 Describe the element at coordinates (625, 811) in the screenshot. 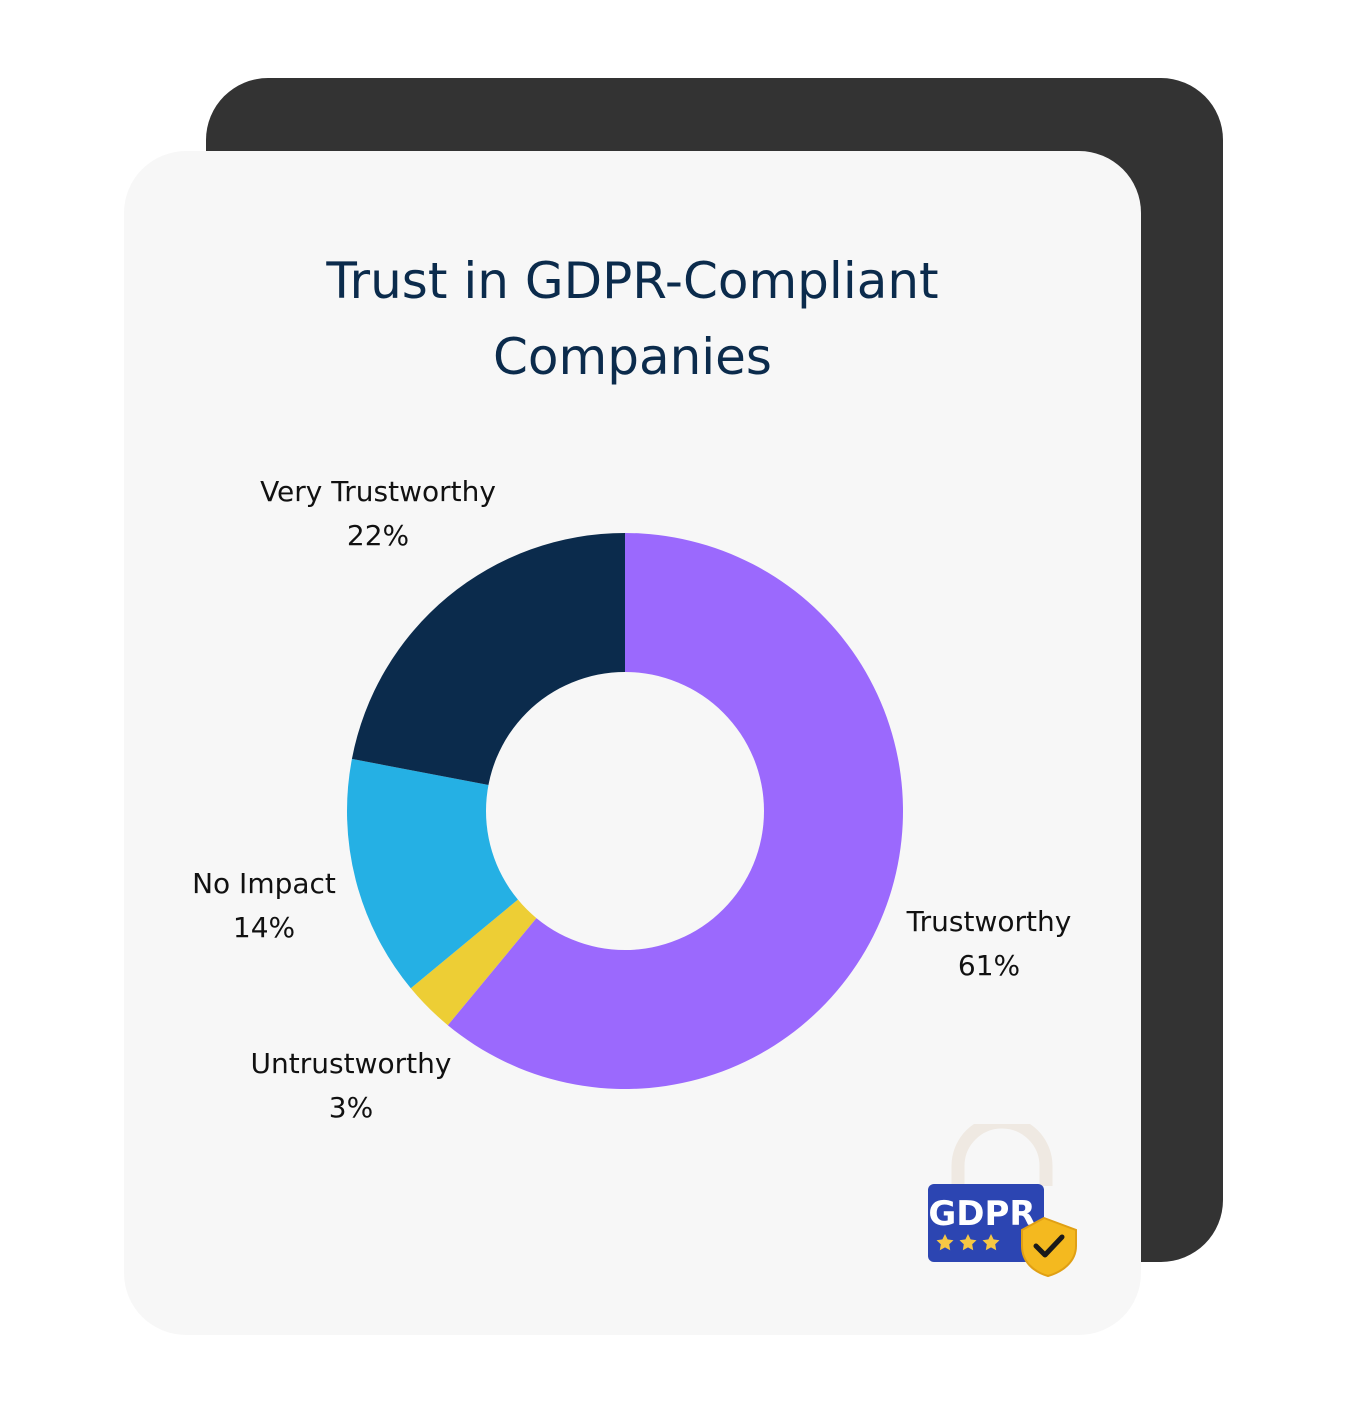

I see `donut-hole` at that location.